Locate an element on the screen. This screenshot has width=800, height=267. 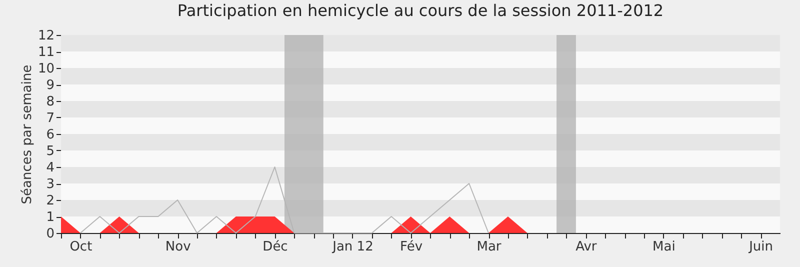
x-tick-label: Avr is located at coordinates (587, 247).